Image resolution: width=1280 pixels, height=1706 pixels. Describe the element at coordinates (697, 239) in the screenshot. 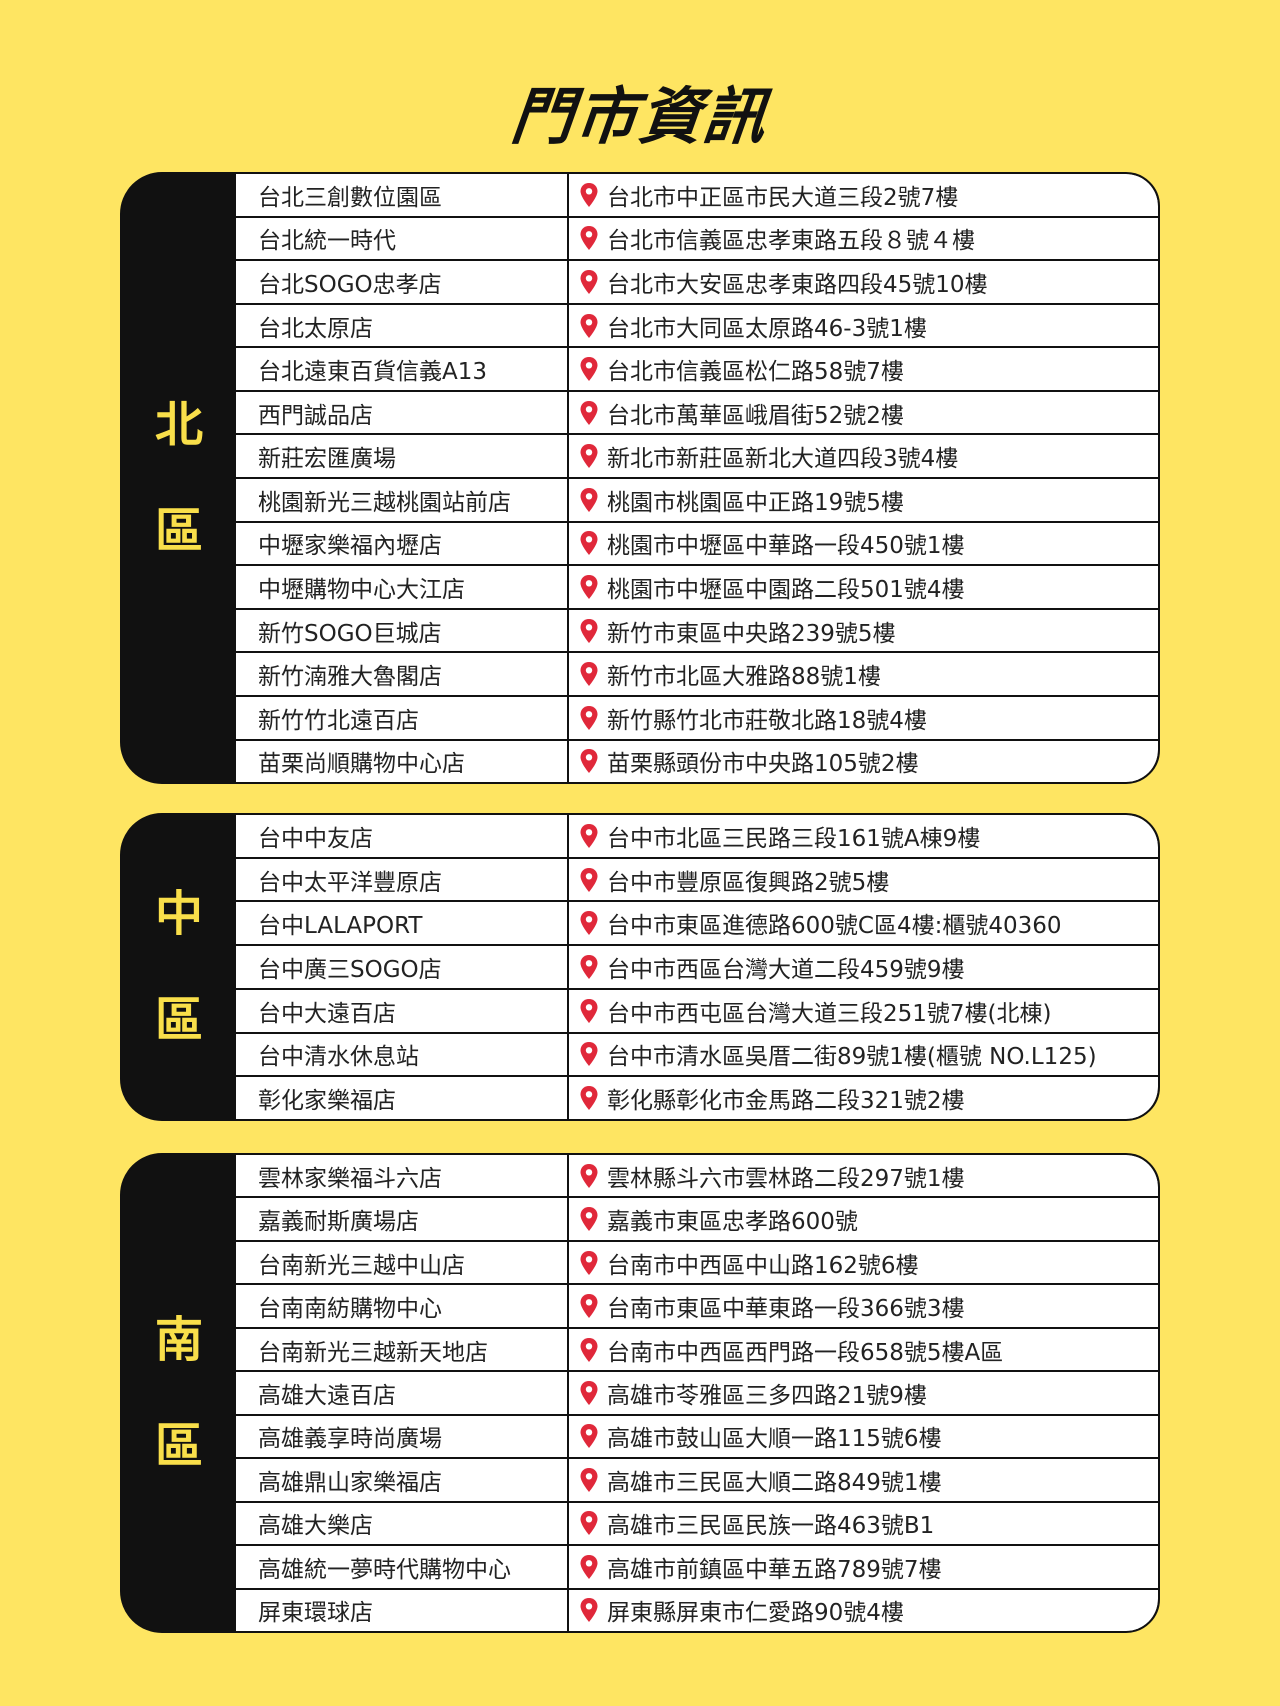

I see `store-row: 台北統一時代 台北市信義區忠孝東路五段８號４樓` at that location.